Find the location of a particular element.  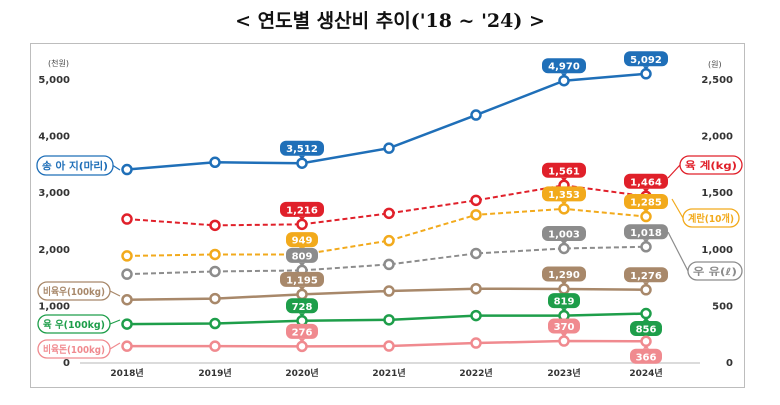

series-name-label: 송 아 지(마리) is located at coordinates (75, 166).